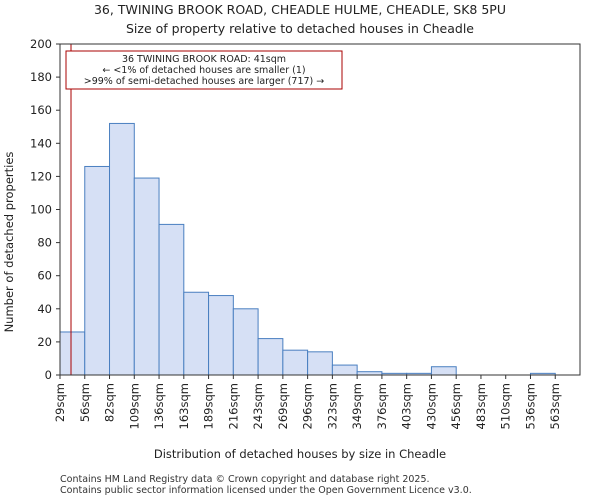 The height and width of the screenshot is (500, 600). Describe the element at coordinates (357, 406) in the screenshot. I see `x-tick-label: 349sqm` at that location.